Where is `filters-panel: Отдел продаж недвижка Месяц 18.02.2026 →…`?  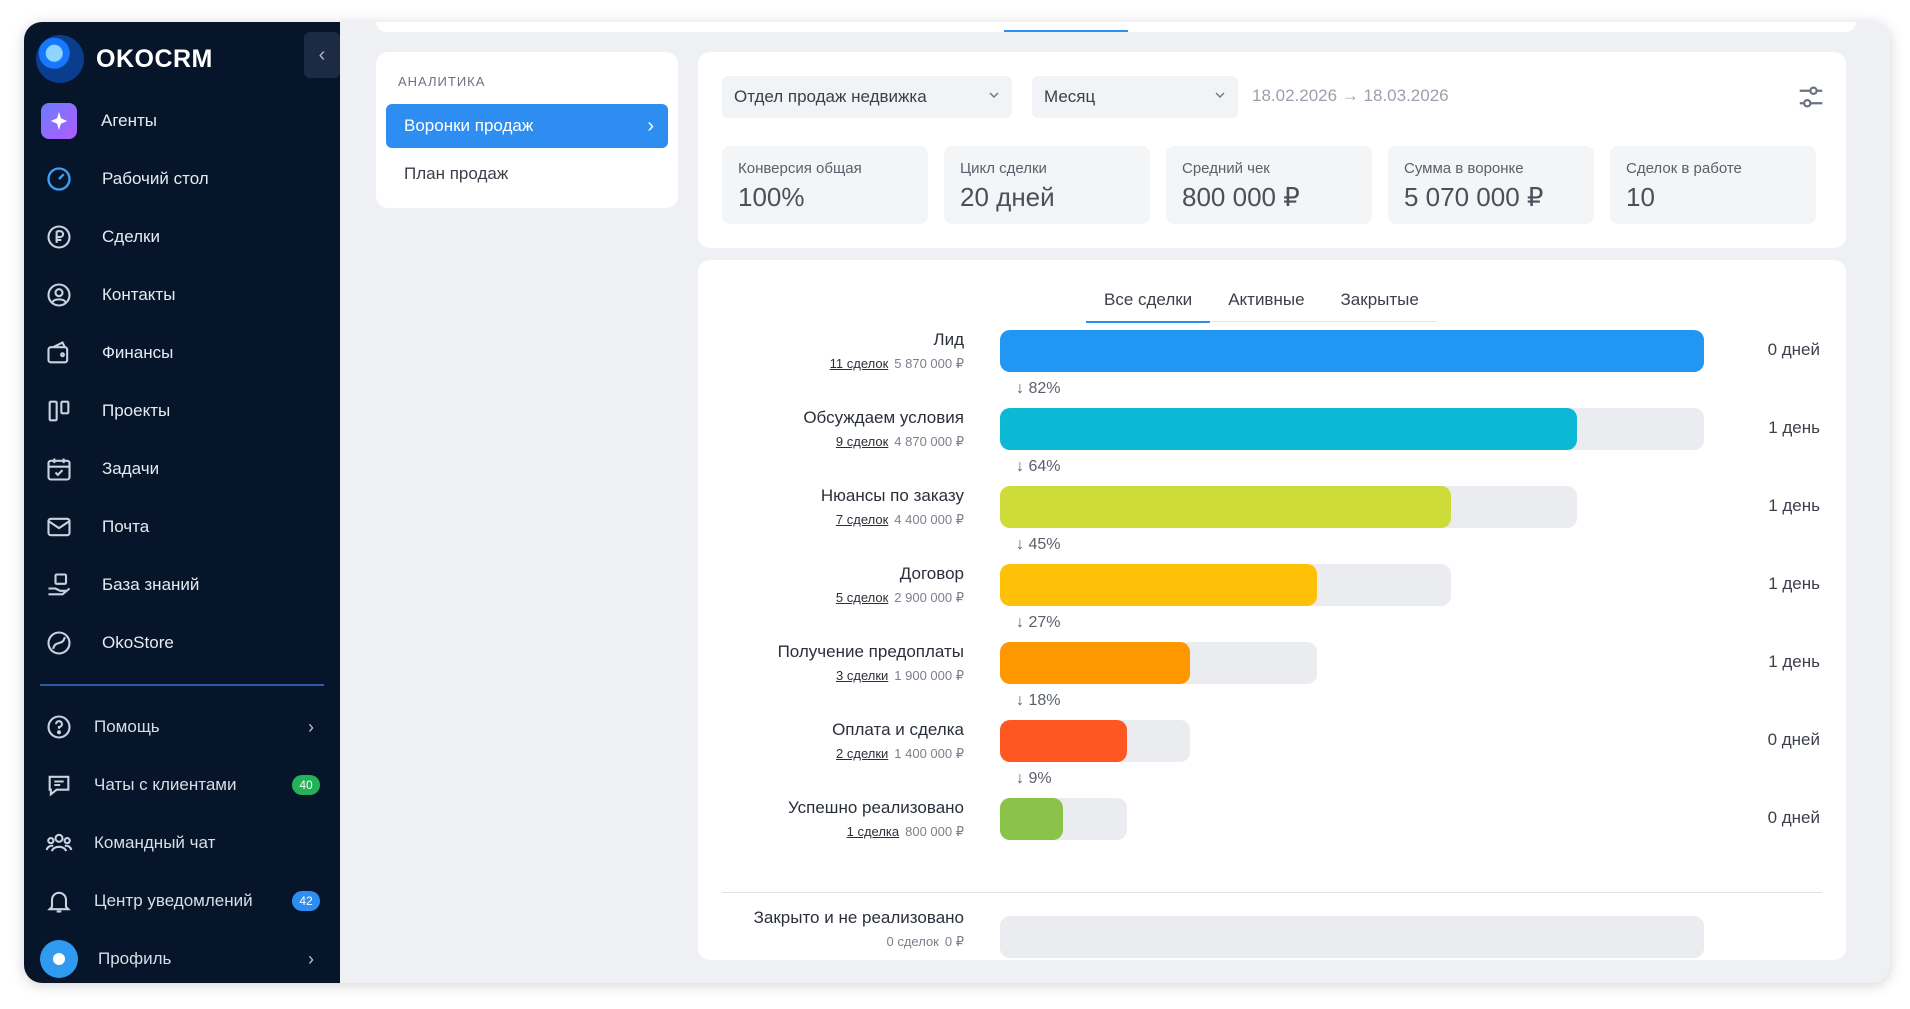
filters-panel: Отдел продаж недвижка Месяц 18.02.2026 →… is located at coordinates (1272, 150).